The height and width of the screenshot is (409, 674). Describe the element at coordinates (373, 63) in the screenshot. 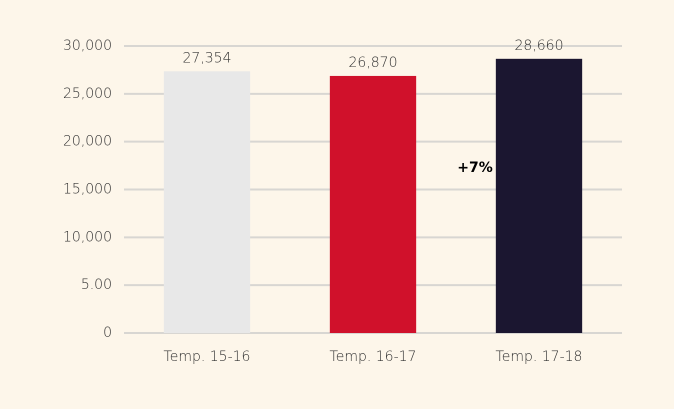

I see `data-label: 26,870` at that location.